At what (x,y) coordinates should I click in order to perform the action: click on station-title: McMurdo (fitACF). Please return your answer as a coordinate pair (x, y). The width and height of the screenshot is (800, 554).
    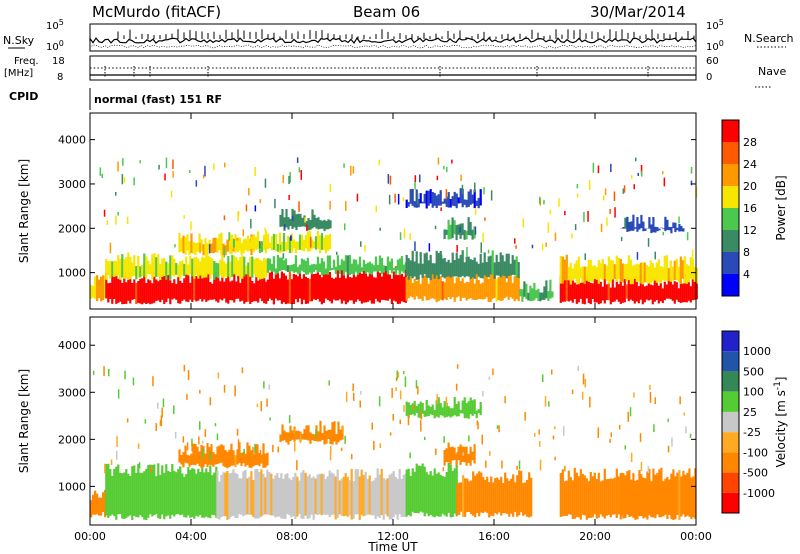
    Looking at the image, I should click on (156, 12).